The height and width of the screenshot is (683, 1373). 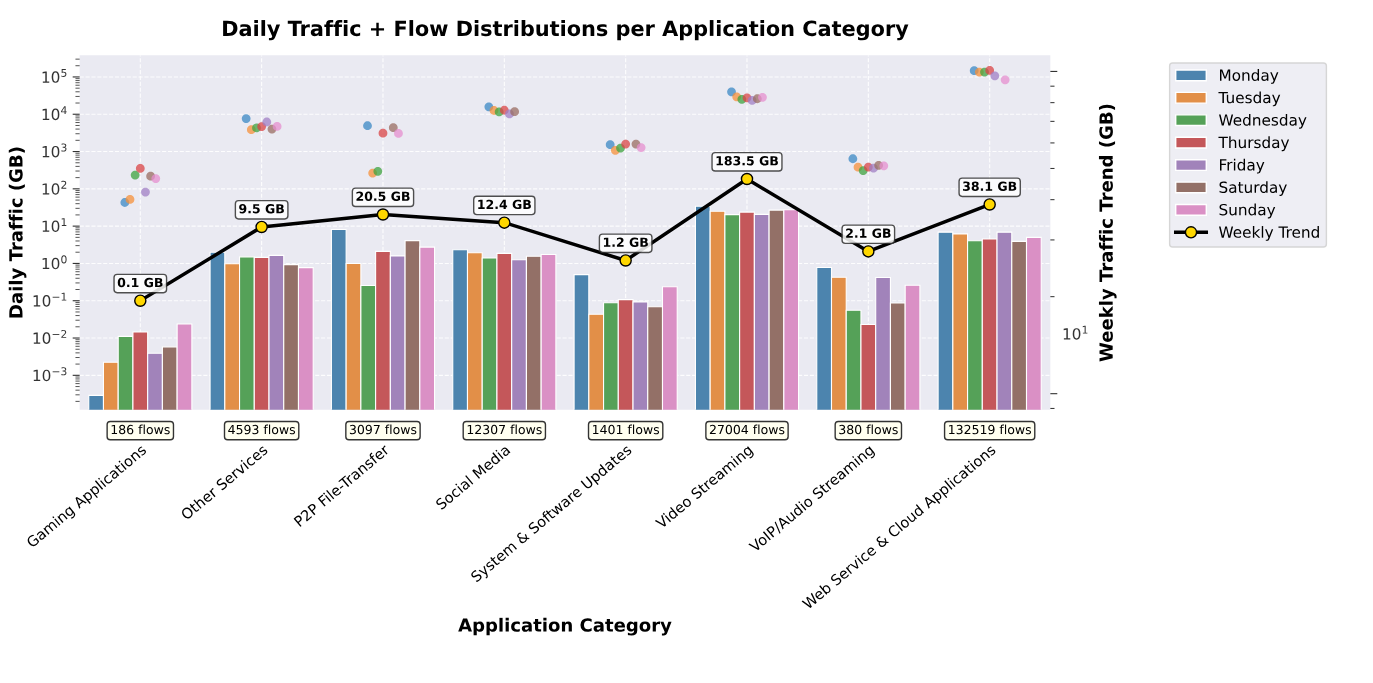 What do you see at coordinates (383, 429) in the screenshot?
I see `text: 3097 flows` at bounding box center [383, 429].